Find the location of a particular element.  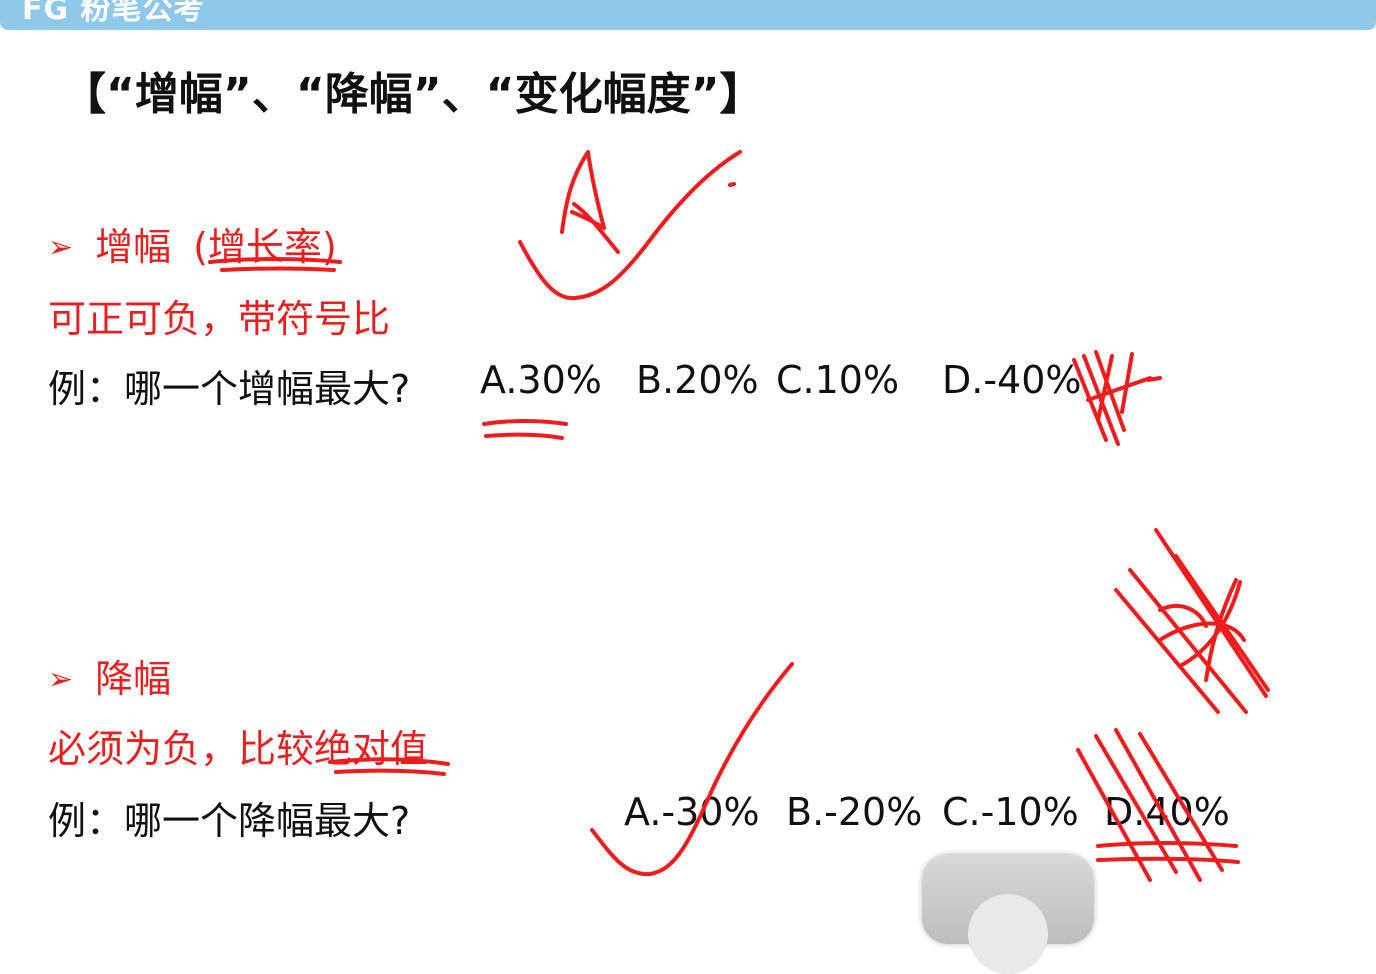

decrease-rule: 必须为负，比较绝对值 is located at coordinates (238, 749).